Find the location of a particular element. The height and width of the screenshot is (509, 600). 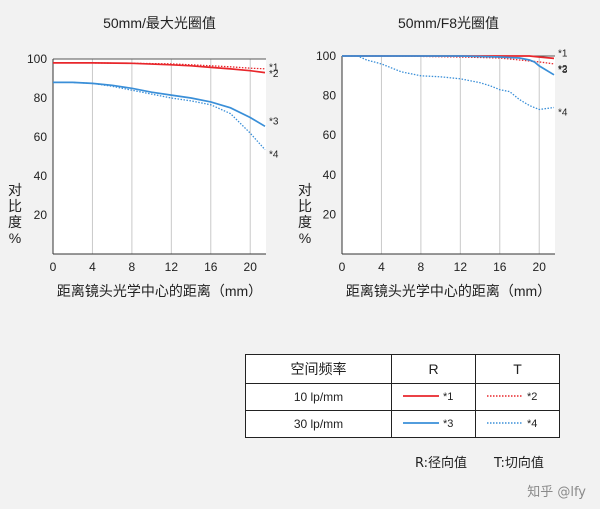

legend-header-radial: R is located at coordinates (433, 369).